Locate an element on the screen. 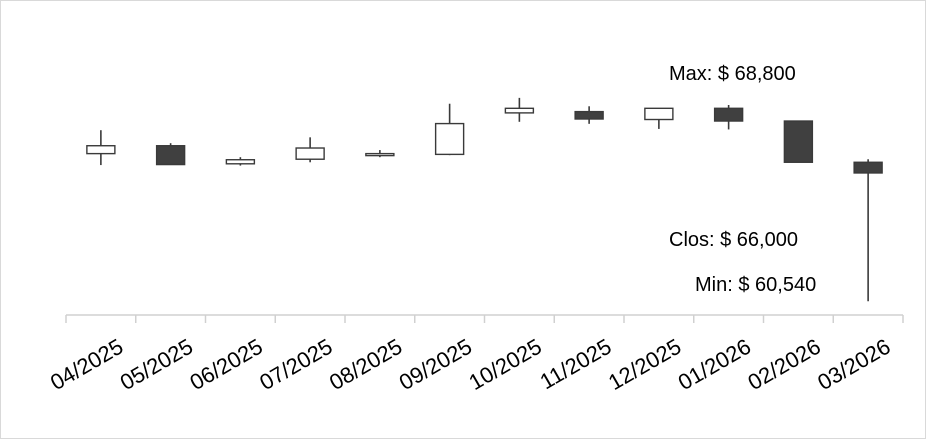 The height and width of the screenshot is (440, 926). x-tick-label: 03/2026 is located at coordinates (853, 364).